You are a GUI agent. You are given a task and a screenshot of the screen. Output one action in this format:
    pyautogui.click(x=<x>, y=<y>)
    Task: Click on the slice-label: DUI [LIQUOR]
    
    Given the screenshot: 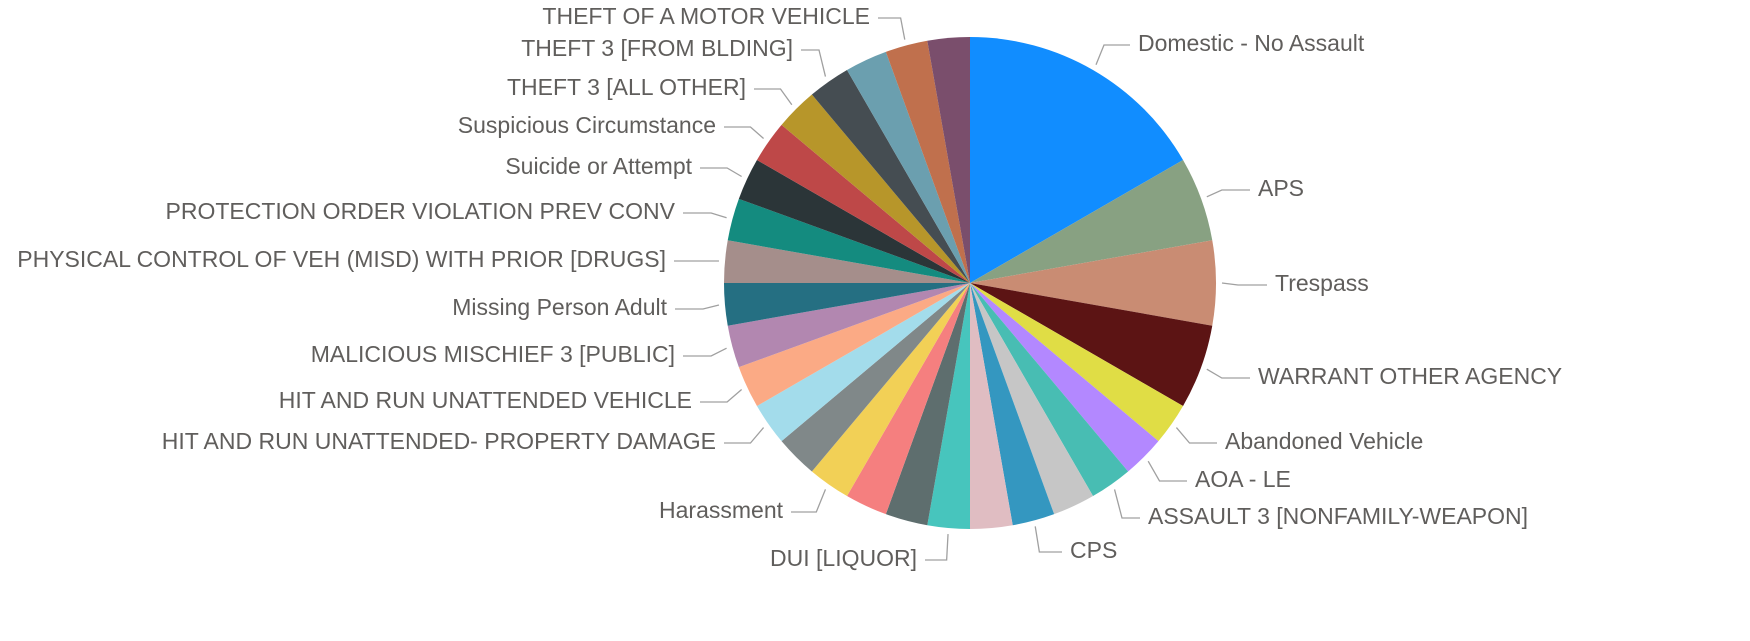 What is the action you would take?
    pyautogui.click(x=843, y=558)
    